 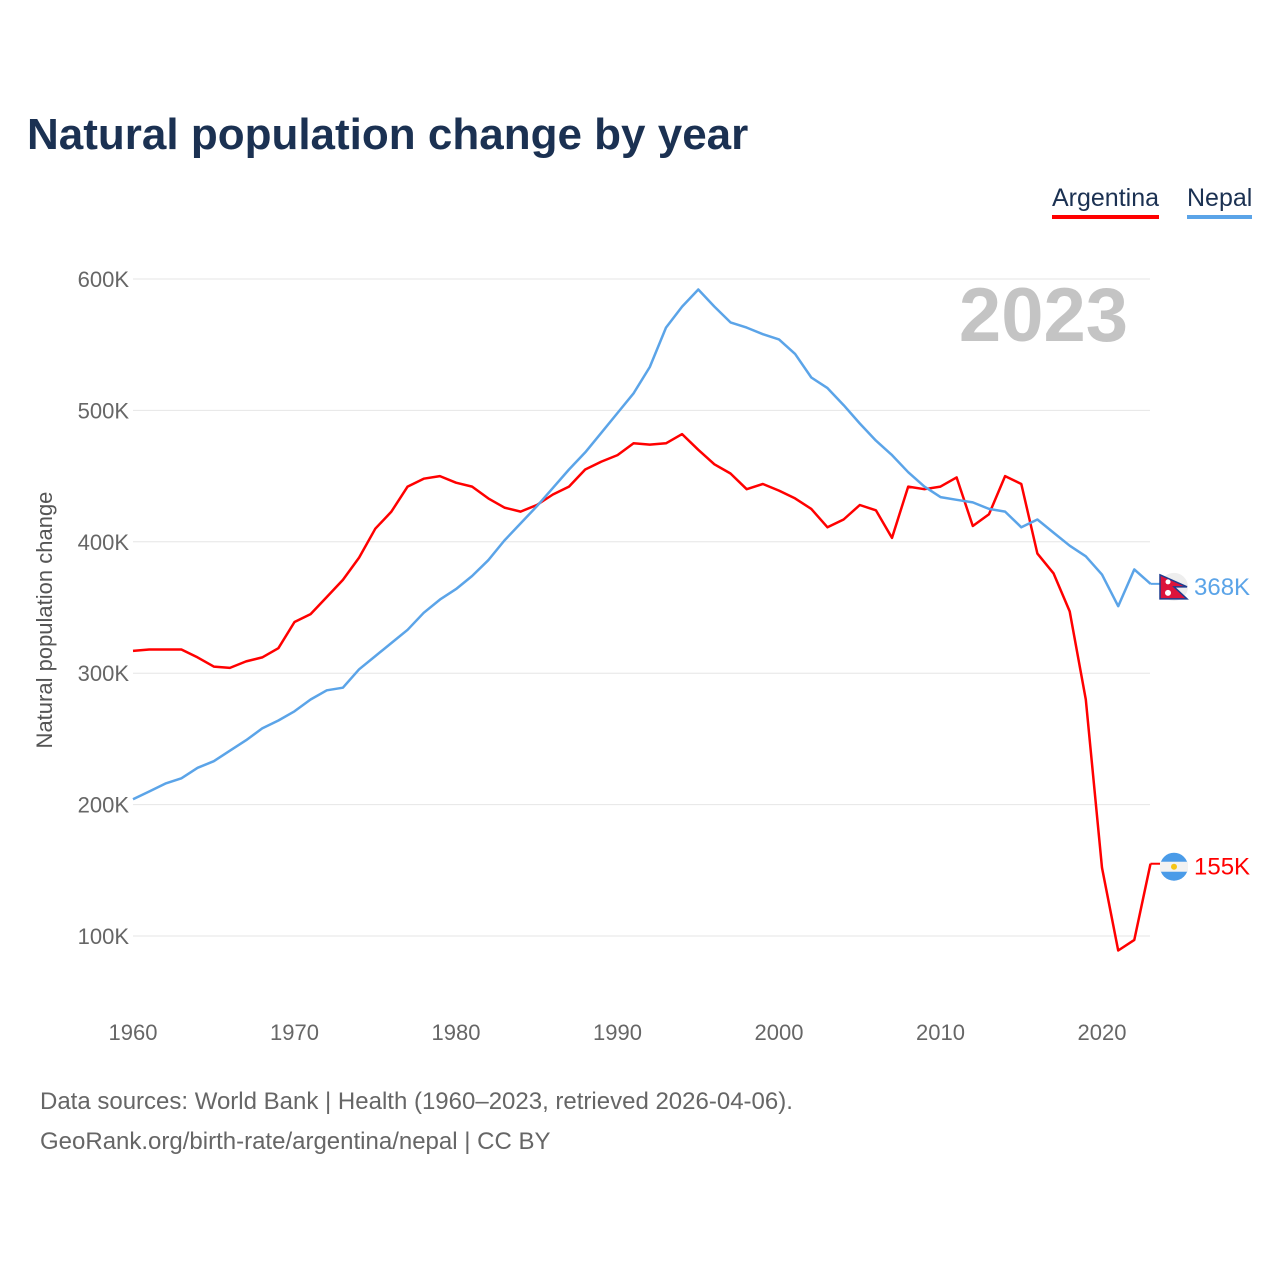 What do you see at coordinates (1174, 866) in the screenshot?
I see `argentina-flag-icon` at bounding box center [1174, 866].